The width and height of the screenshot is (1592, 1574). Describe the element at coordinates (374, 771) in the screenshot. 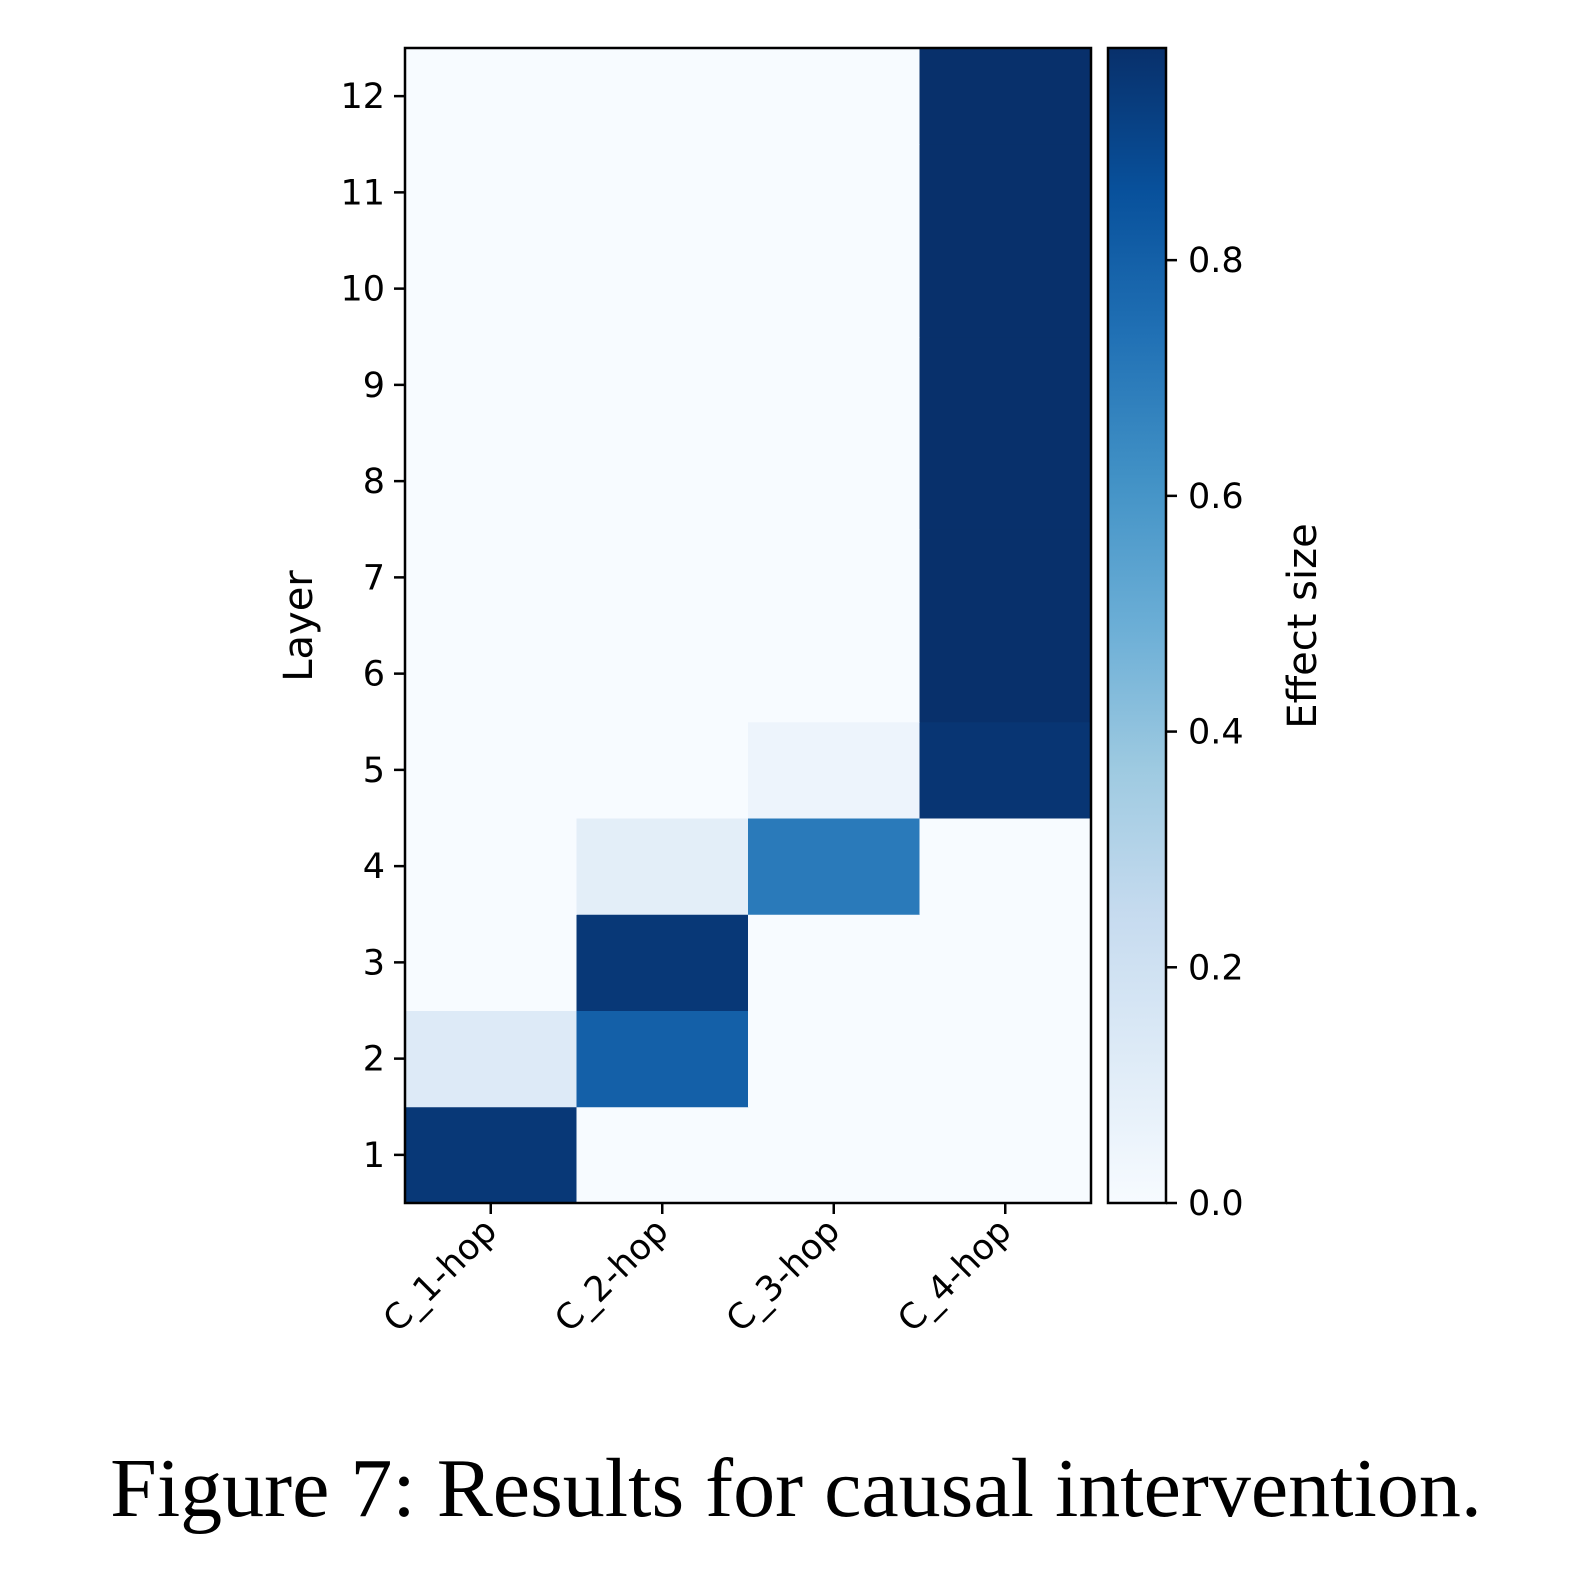

I see `y-tick-label: 5` at that location.